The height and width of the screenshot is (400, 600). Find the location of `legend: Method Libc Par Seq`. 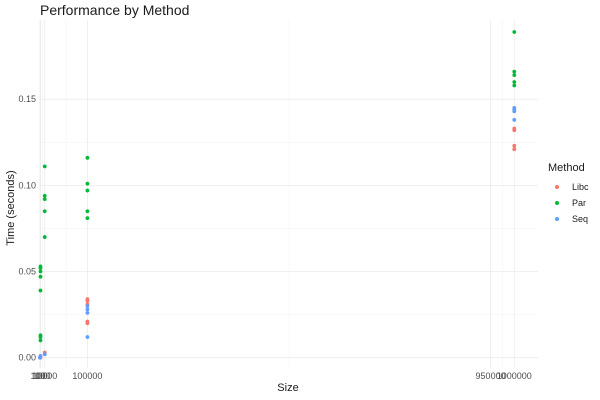

legend: Method Libc Par Seq is located at coordinates (568, 193).